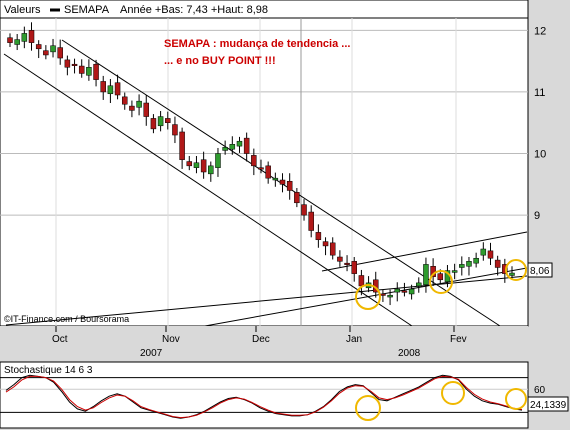 This screenshot has width=570, height=430. Describe the element at coordinates (354, 339) in the screenshot. I see `time-tick-label: Jan` at that location.